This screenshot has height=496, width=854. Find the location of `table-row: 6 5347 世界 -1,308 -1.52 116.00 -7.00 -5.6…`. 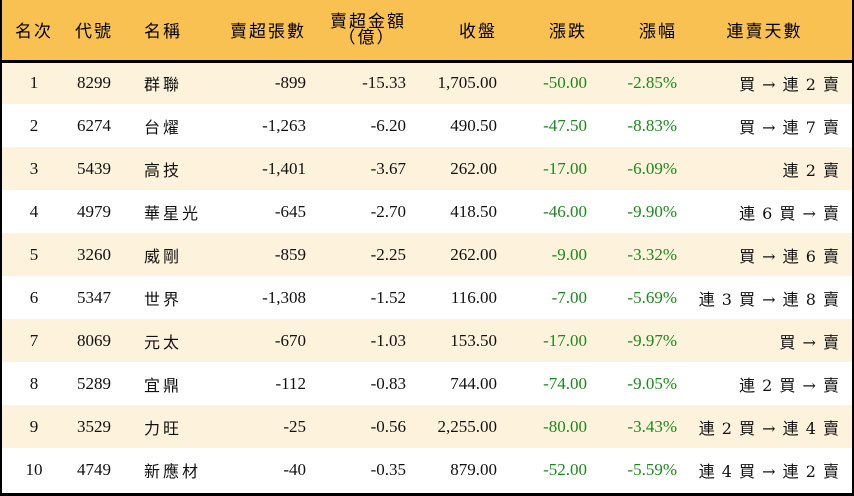

table-row: 6 5347 世界 -1,308 -1.52 116.00 -7.00 -5.6… is located at coordinates (427, 297).